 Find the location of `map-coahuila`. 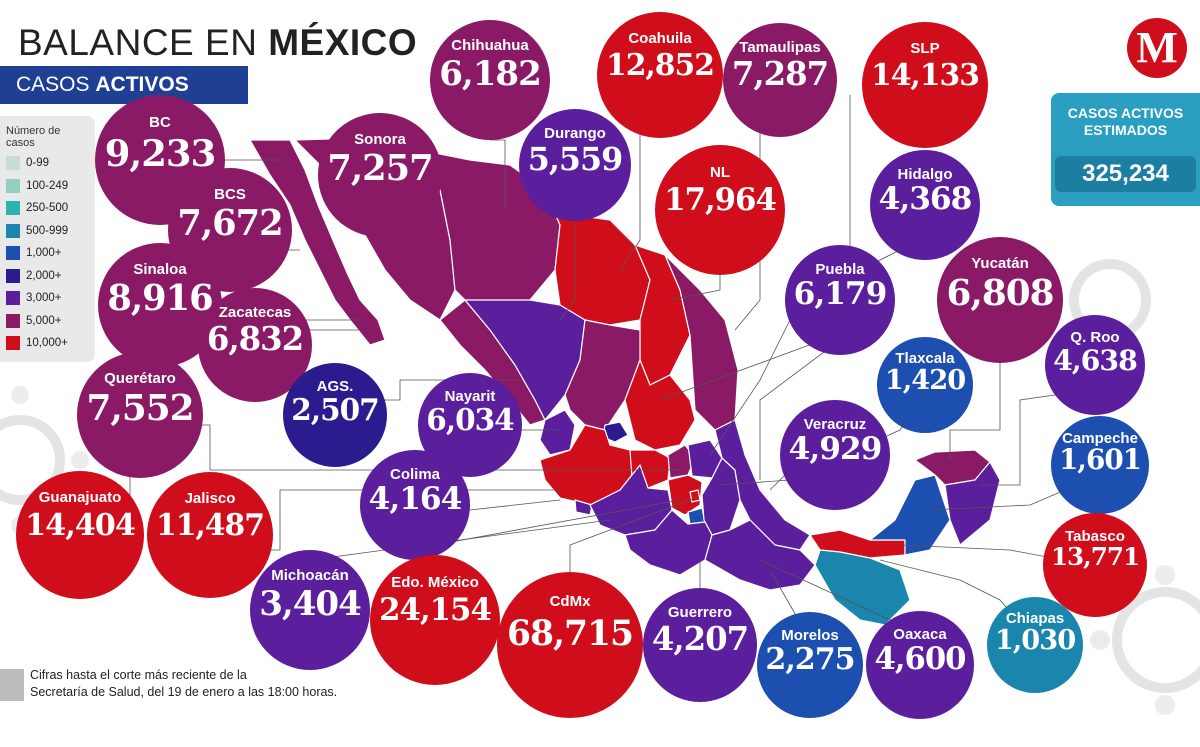

map-coahuila is located at coordinates (597, 257).